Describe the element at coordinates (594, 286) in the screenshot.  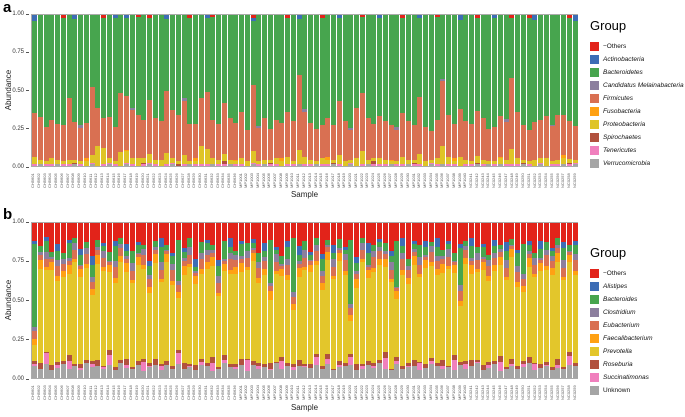
I see `legend-swatch` at that location.